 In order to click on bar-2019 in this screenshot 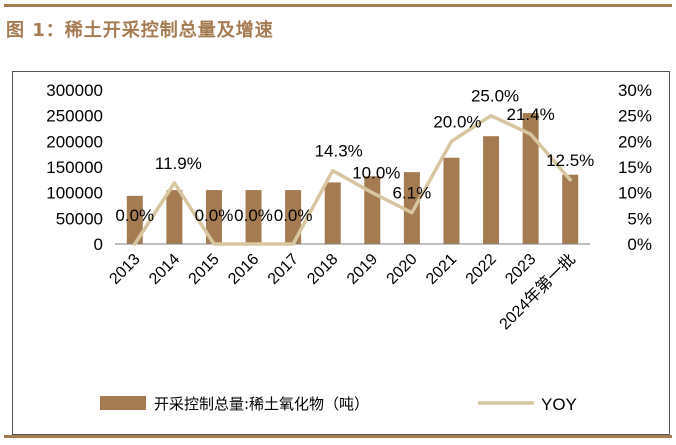, I will do `click(372, 210)`.